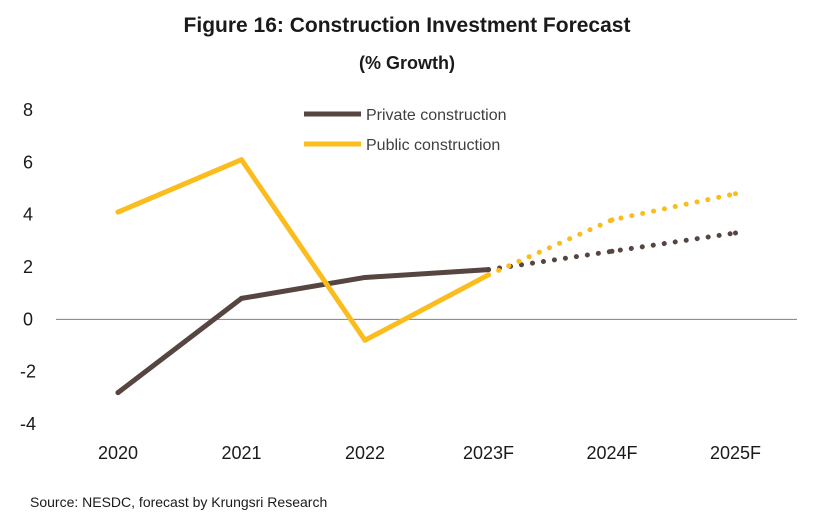 The width and height of the screenshot is (814, 523). Describe the element at coordinates (612, 234) in the screenshot. I see `public-construction-forecast-line` at that location.